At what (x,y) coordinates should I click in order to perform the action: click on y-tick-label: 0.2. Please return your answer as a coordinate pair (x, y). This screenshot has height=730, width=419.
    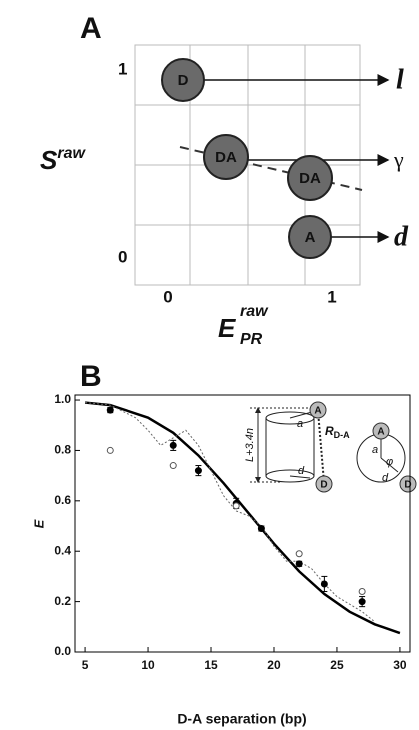
    Looking at the image, I should click on (62, 601).